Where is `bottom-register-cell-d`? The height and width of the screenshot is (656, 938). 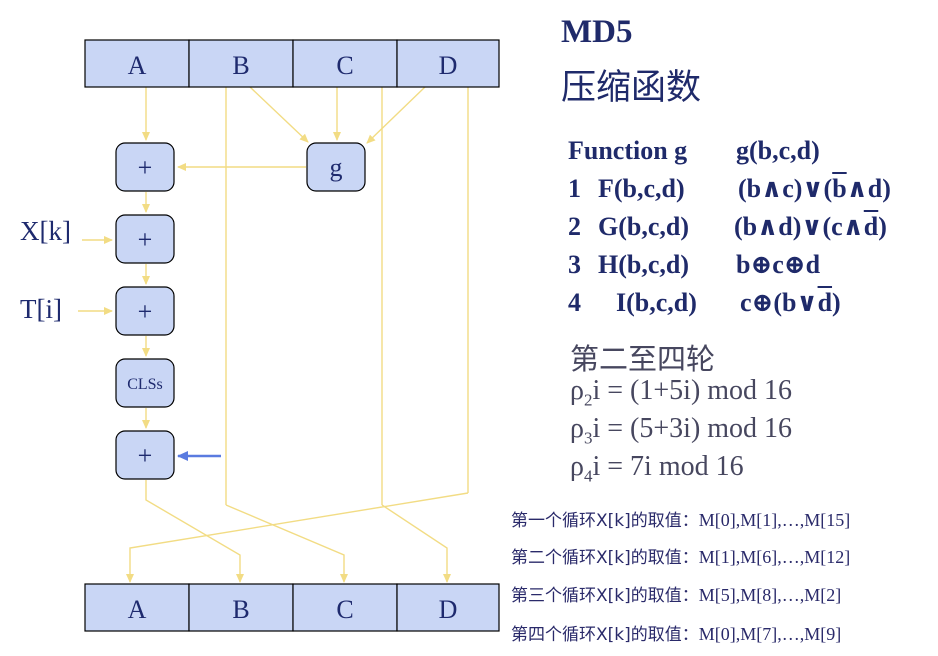
bottom-register-cell-d is located at coordinates (448, 607).